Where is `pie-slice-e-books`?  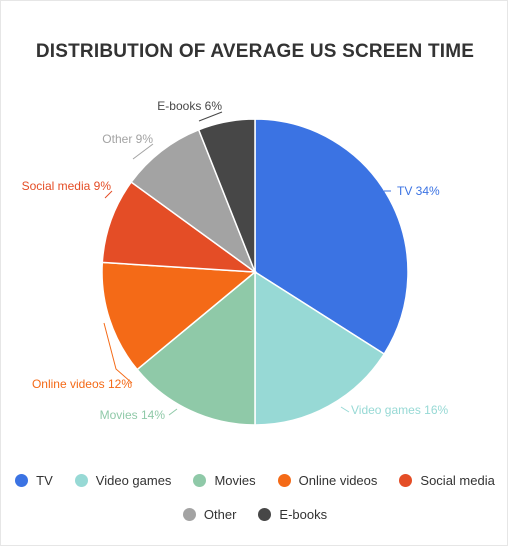 pie-slice-e-books is located at coordinates (226, 195).